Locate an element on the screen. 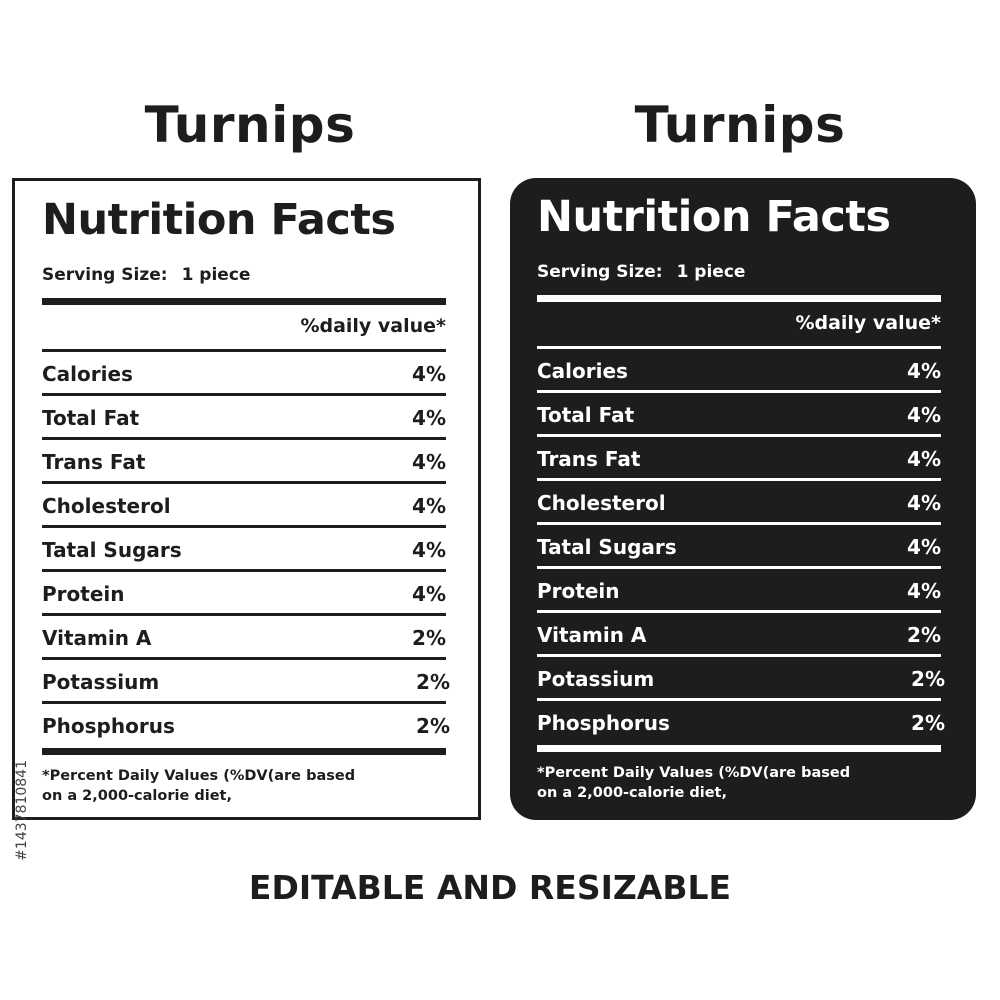  product-title-right: Turnips is located at coordinates (740, 125).